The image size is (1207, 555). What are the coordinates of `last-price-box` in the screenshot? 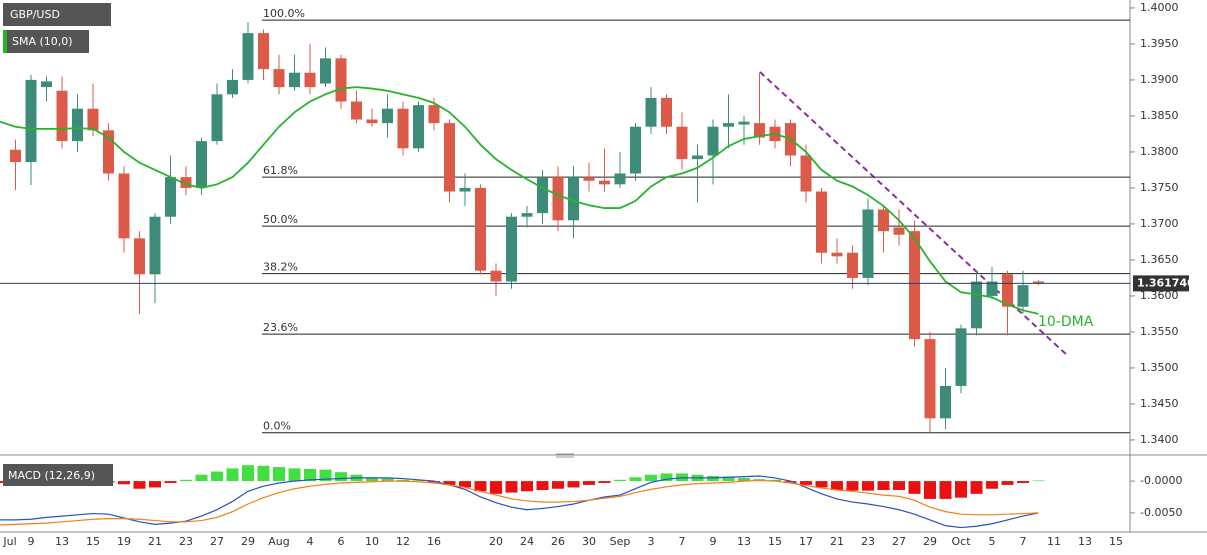 It's located at (1161, 283).